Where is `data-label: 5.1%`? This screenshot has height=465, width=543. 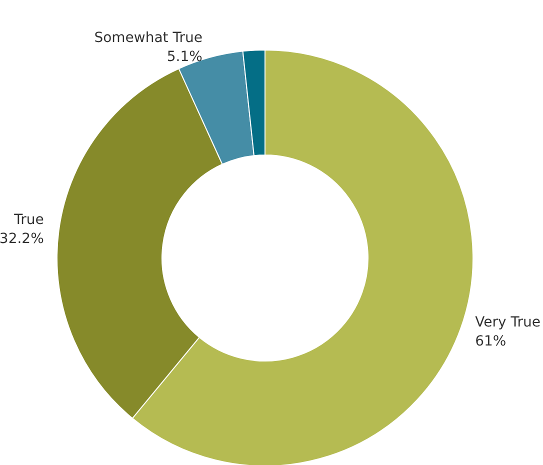
data-label: 5.1% is located at coordinates (184, 57).